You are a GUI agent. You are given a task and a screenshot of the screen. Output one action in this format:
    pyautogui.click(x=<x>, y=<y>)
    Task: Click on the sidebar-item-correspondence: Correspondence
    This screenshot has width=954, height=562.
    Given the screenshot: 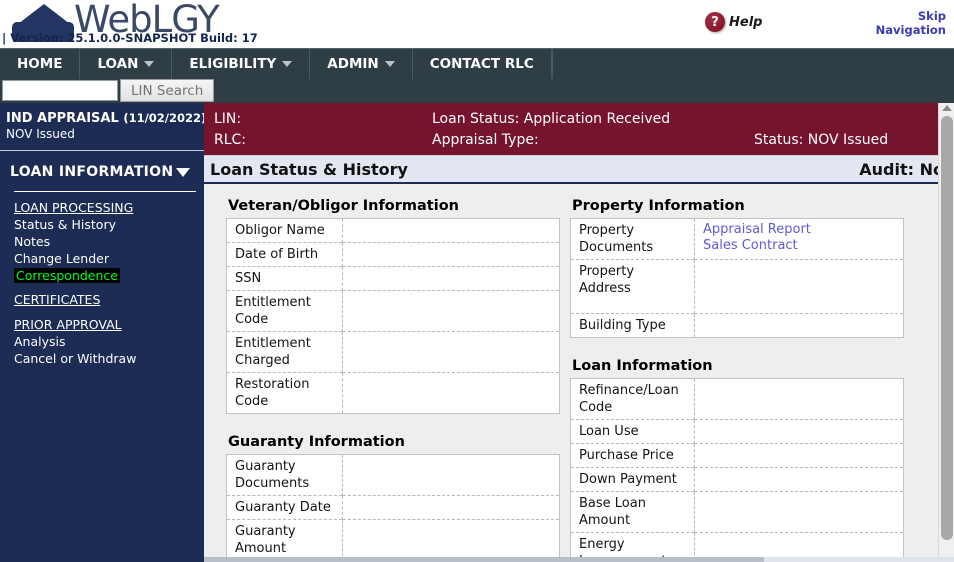 What is the action you would take?
    pyautogui.click(x=67, y=275)
    